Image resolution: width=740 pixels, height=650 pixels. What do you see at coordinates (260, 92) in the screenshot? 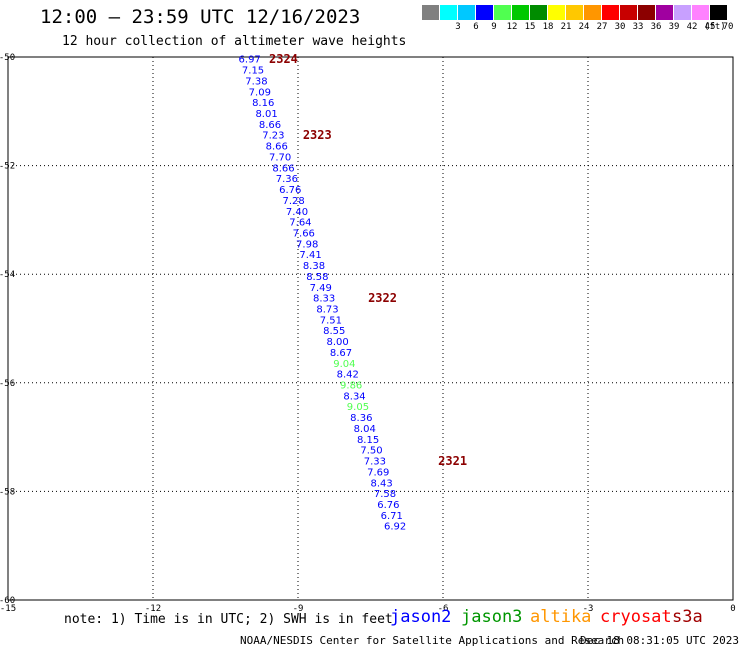
I see `data-point-label: 7.09` at bounding box center [260, 92].